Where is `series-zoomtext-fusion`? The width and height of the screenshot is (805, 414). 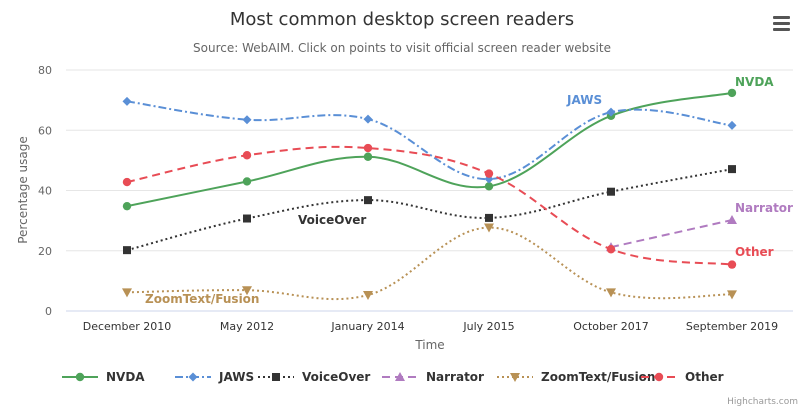
series-zoomtext-fusion is located at coordinates (429, 262).